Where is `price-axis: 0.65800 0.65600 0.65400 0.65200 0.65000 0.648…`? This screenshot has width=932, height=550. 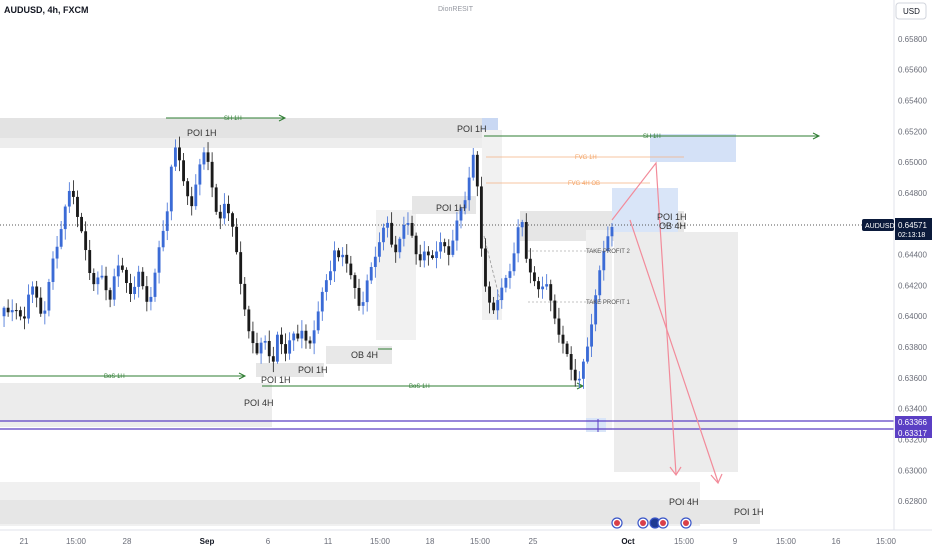 price-axis: 0.65800 0.65600 0.65400 0.65200 0.65000 0.648… is located at coordinates (912, 270).